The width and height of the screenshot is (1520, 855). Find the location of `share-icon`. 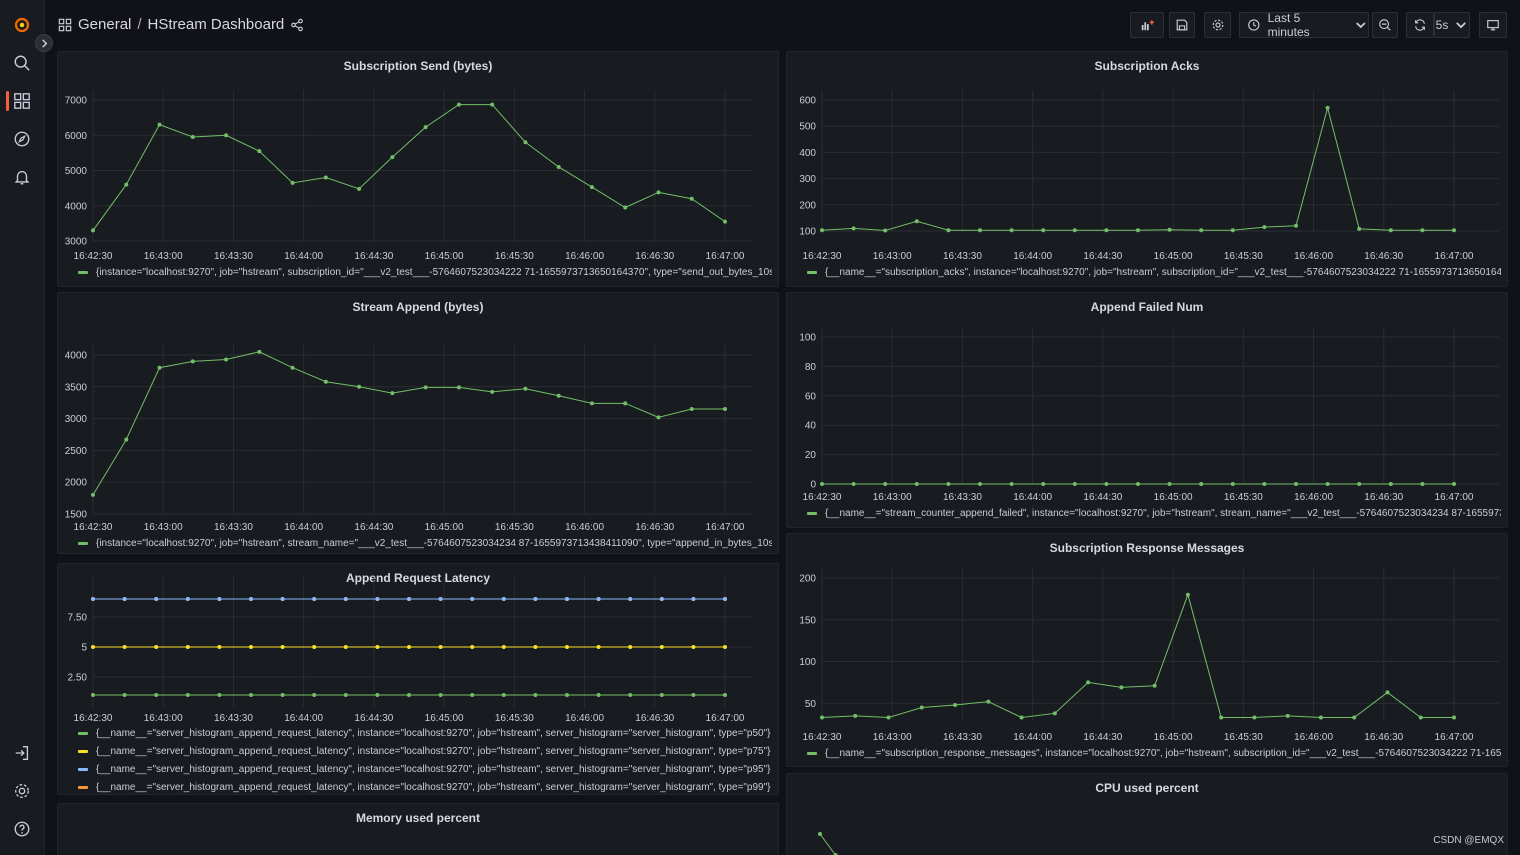

share-icon is located at coordinates (297, 25).